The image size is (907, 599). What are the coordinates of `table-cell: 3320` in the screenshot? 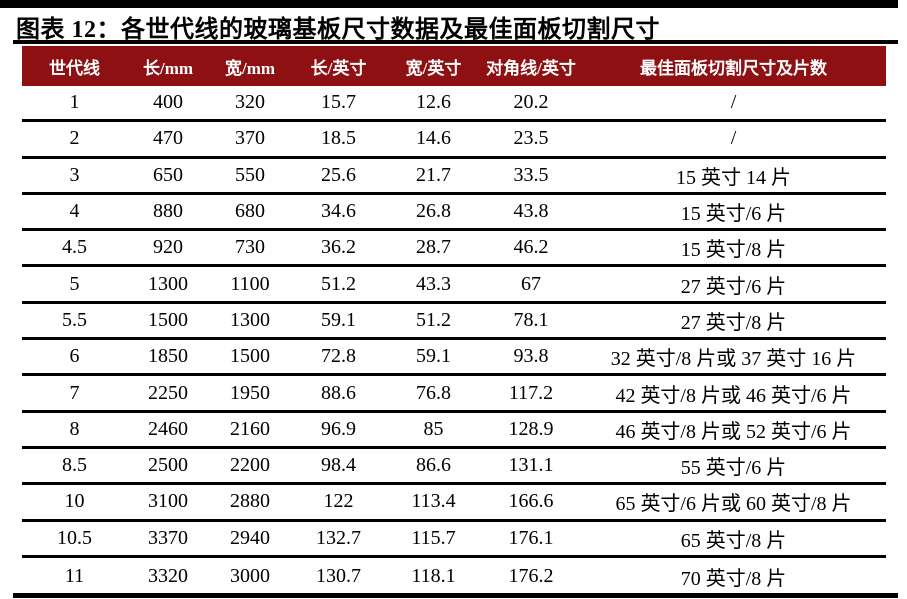 It's located at (168, 575).